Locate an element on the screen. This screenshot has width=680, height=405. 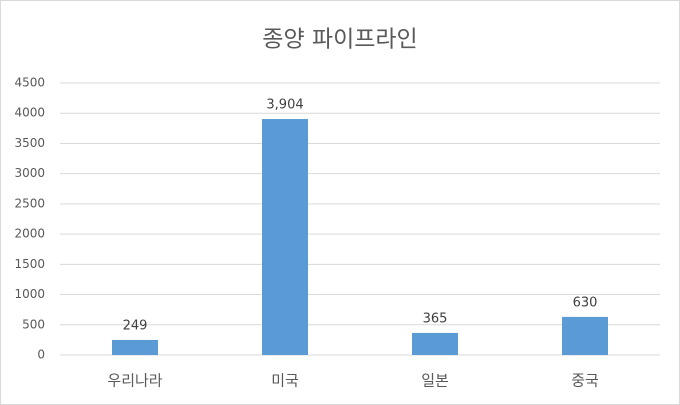
x-tick-label: 미국 is located at coordinates (285, 381).